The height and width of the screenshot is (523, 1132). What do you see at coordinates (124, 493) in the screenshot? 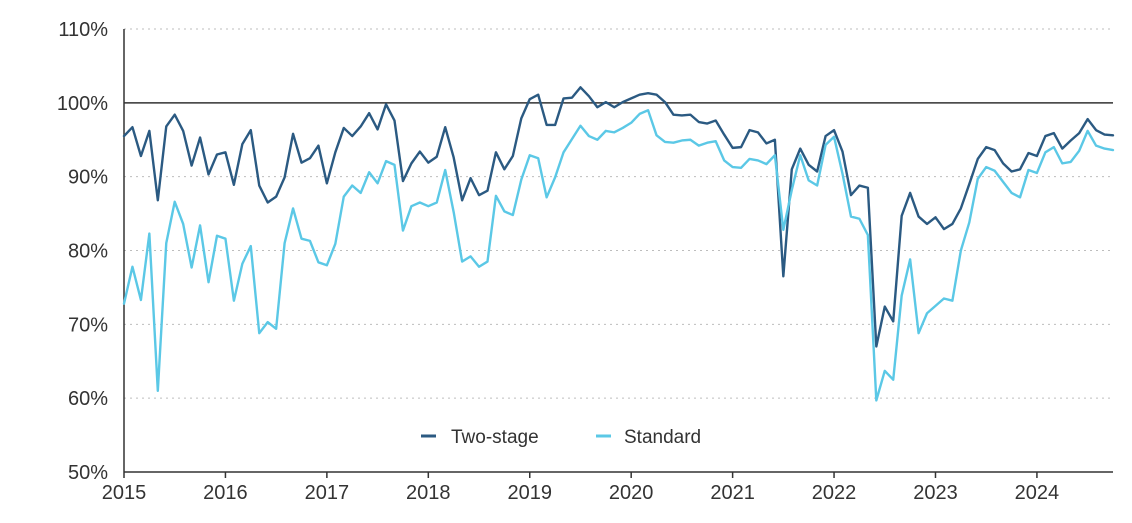
I see `x-tick-label: 2015` at bounding box center [124, 493].